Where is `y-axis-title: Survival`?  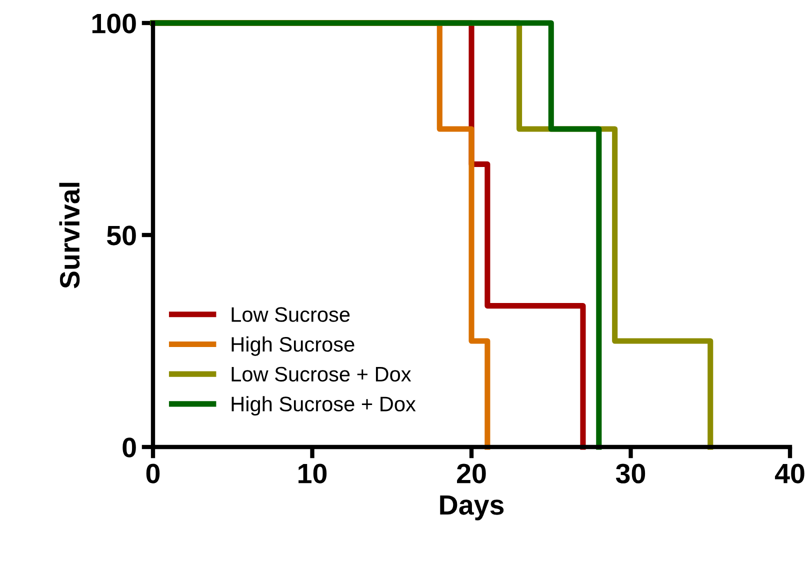
y-axis-title: Survival is located at coordinates (69, 235).